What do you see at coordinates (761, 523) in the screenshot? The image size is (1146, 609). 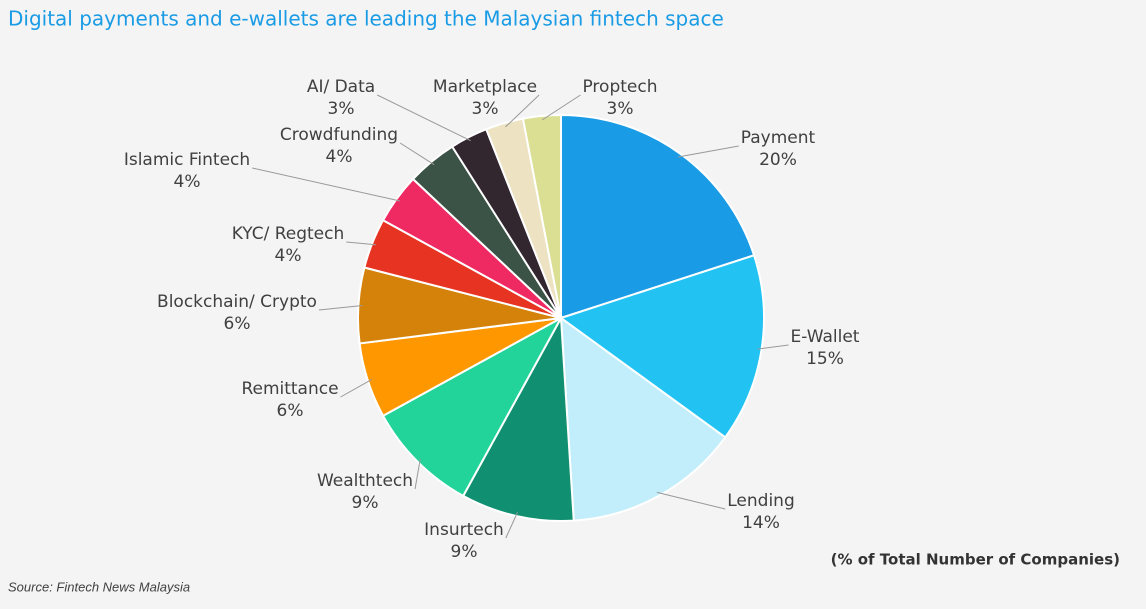 I see `slice-value: 14%` at bounding box center [761, 523].